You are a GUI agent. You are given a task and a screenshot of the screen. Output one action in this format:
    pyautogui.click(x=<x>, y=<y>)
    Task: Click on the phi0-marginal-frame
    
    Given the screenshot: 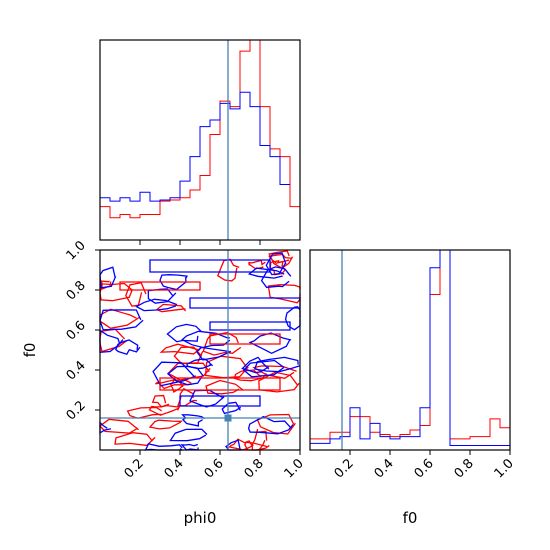 What is the action you would take?
    pyautogui.click(x=200, y=140)
    